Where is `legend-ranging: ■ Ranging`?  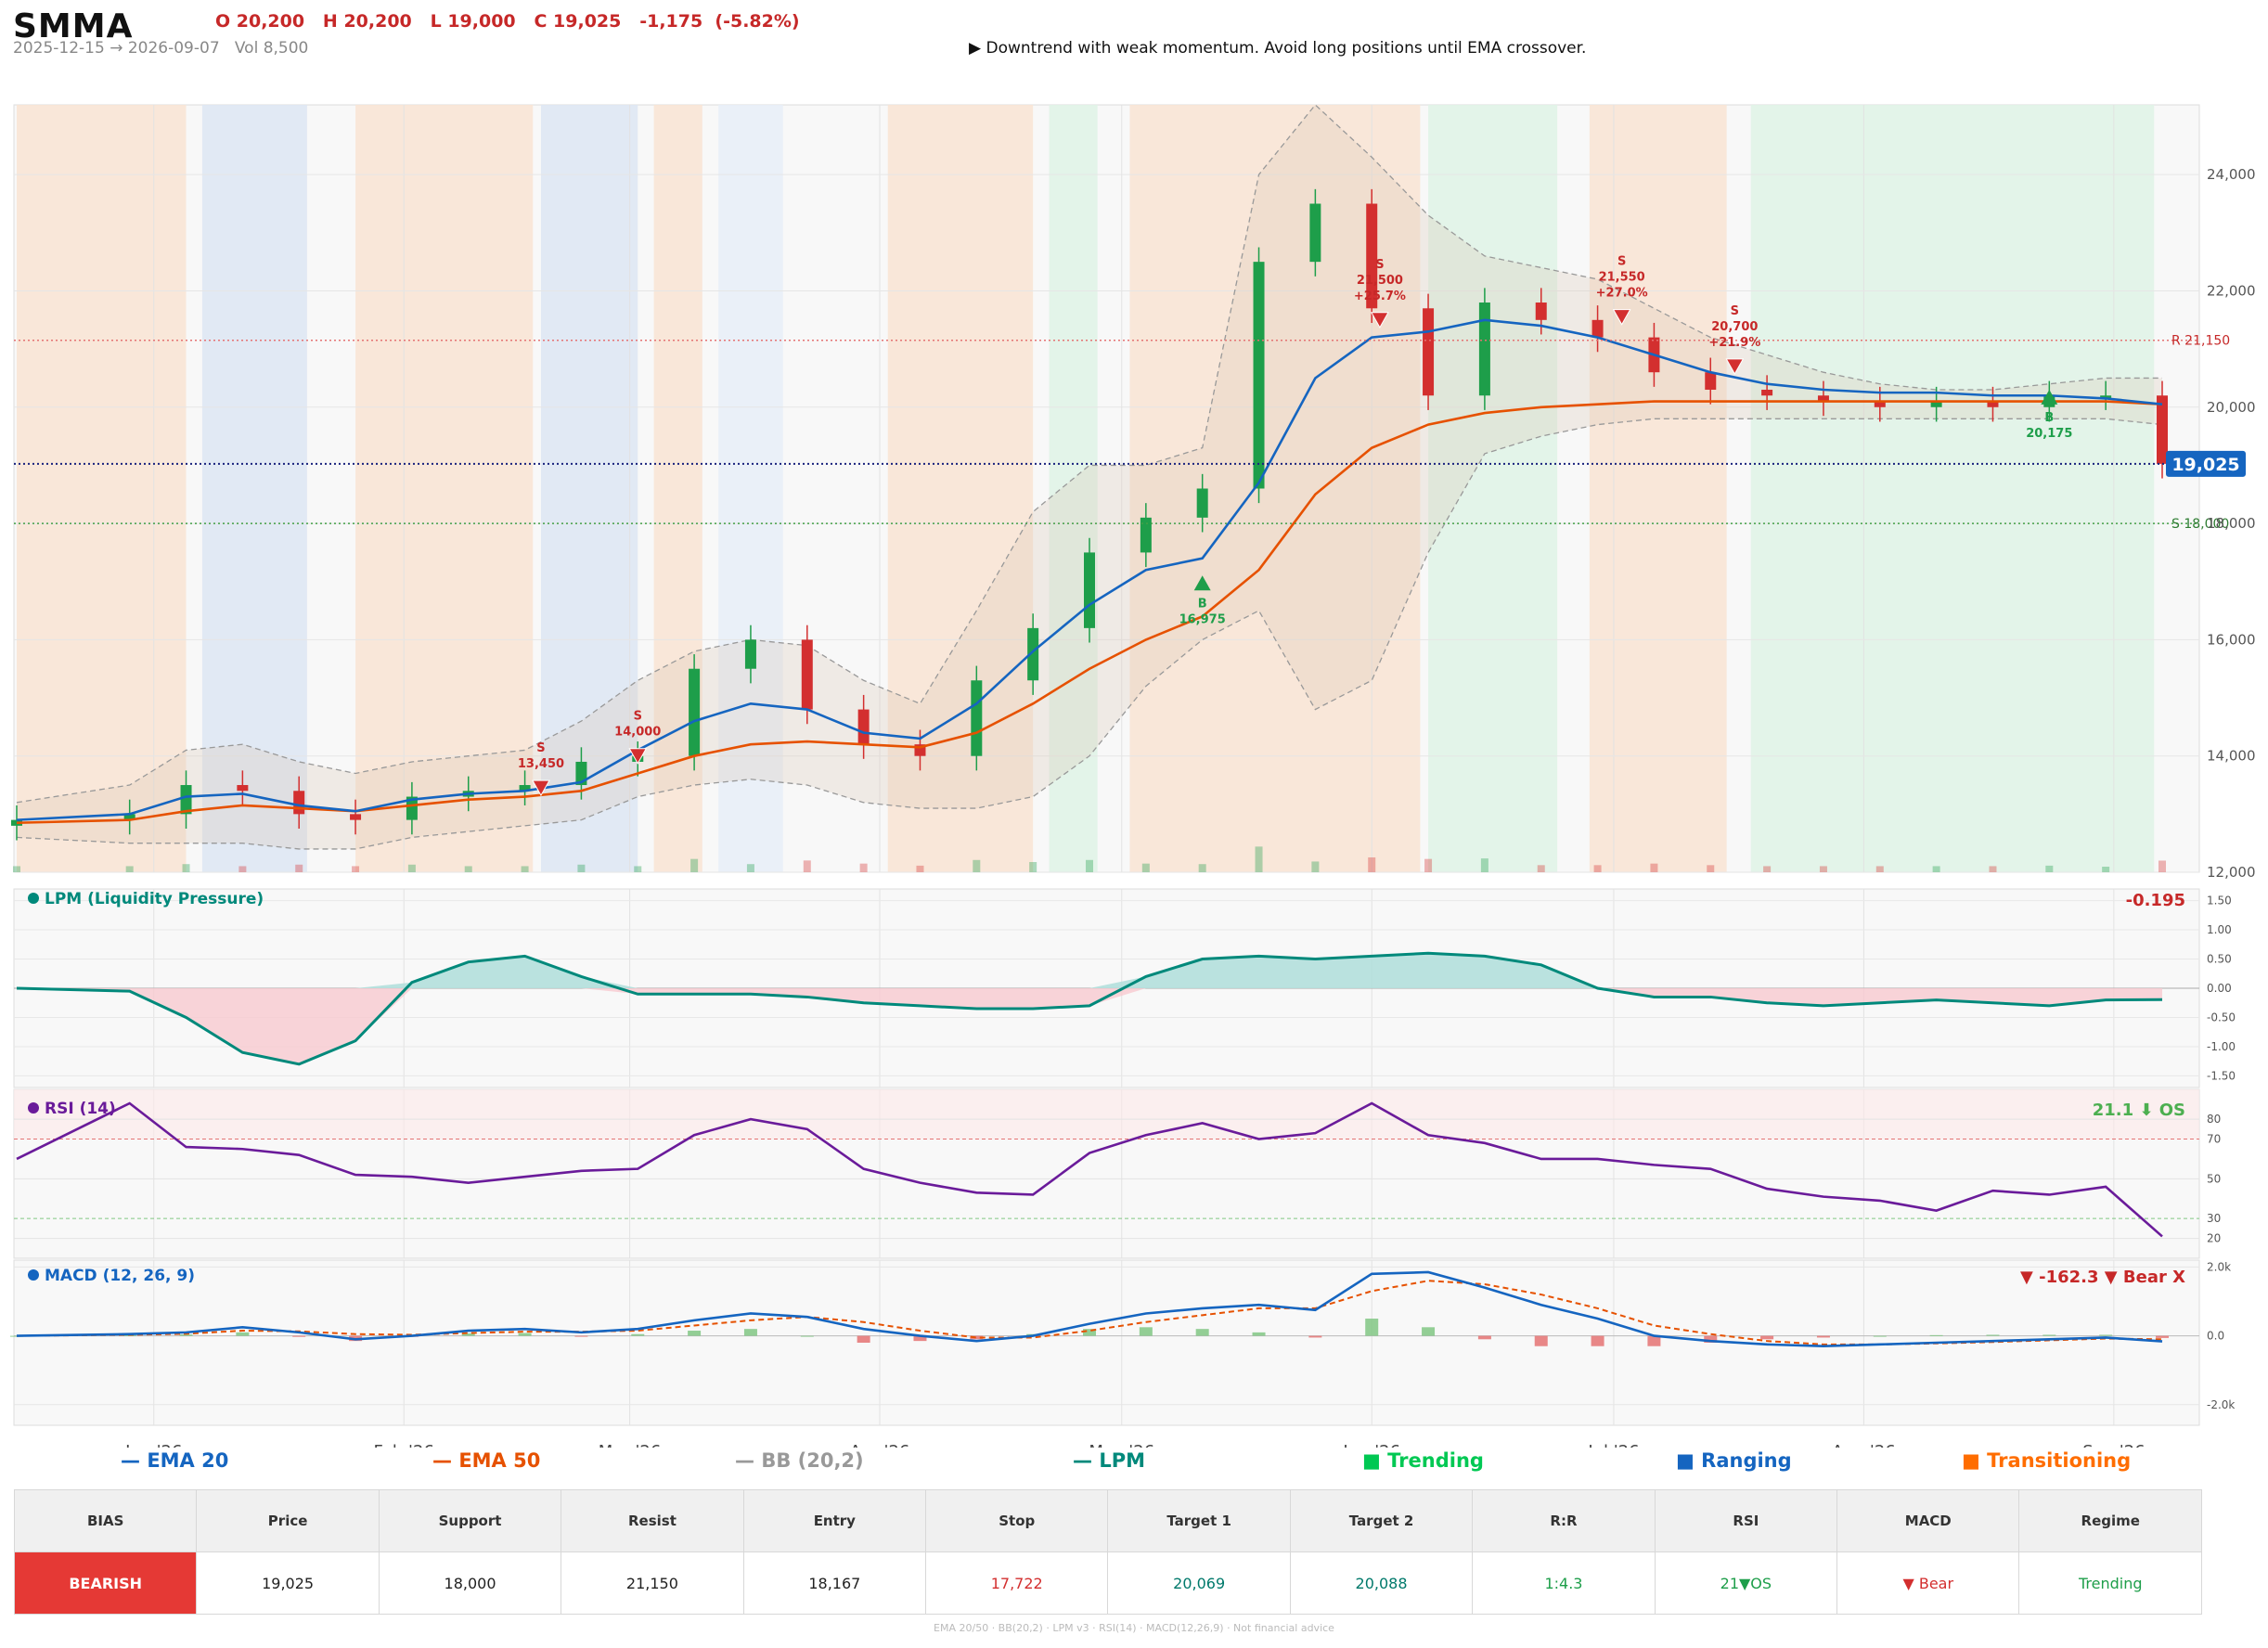 legend-ranging: ■ Ranging is located at coordinates (1734, 1460).